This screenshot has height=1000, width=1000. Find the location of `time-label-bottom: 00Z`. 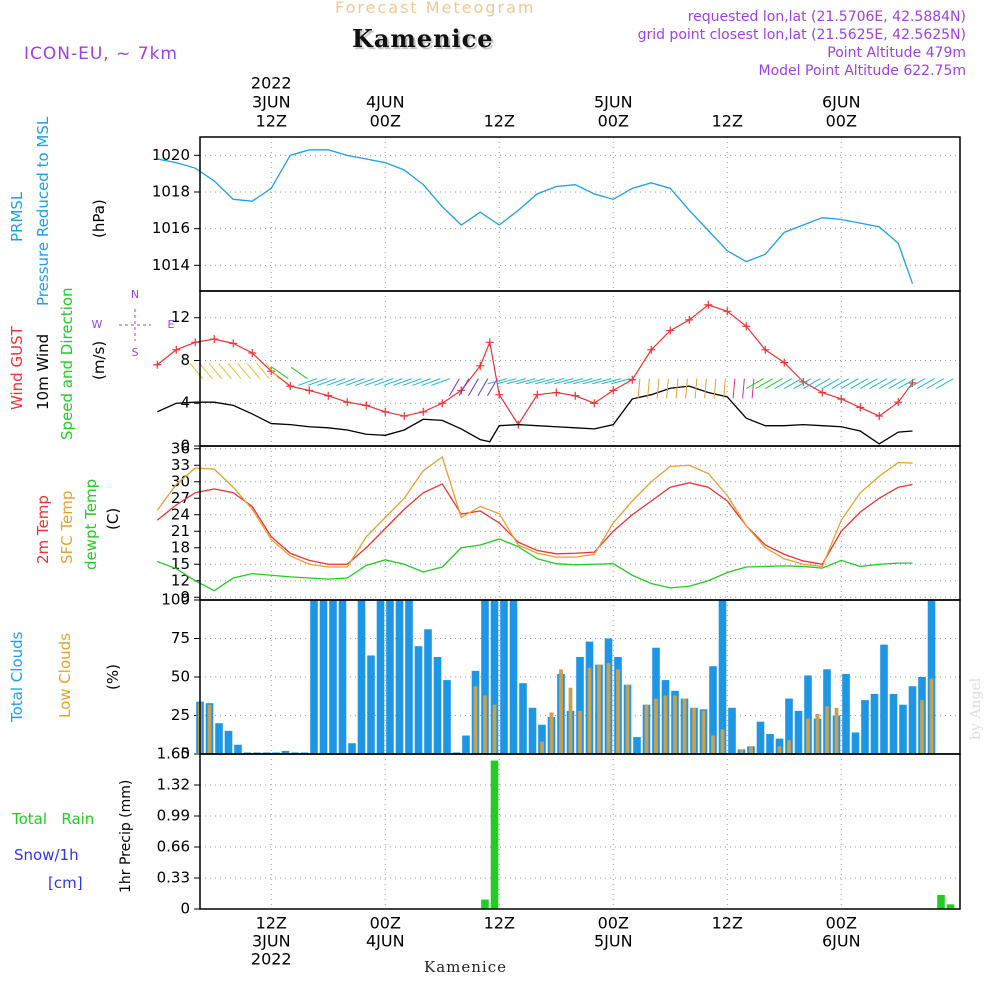

time-label-bottom: 00Z is located at coordinates (841, 923).